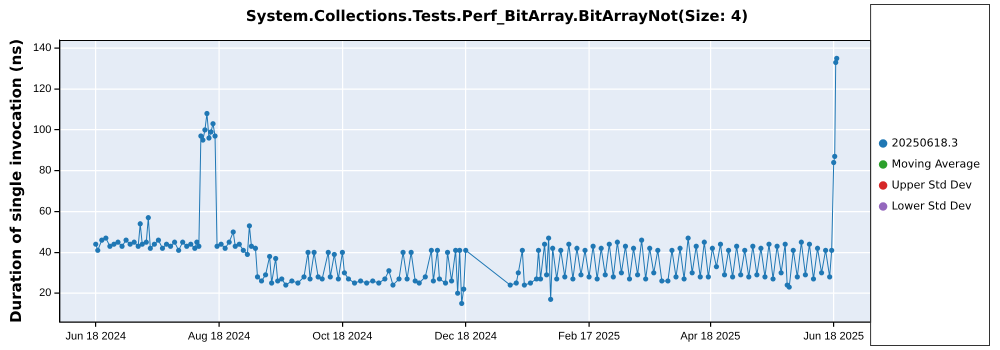  Describe the element at coordinates (42, 130) in the screenshot. I see `y-tick-label: 100` at that location.